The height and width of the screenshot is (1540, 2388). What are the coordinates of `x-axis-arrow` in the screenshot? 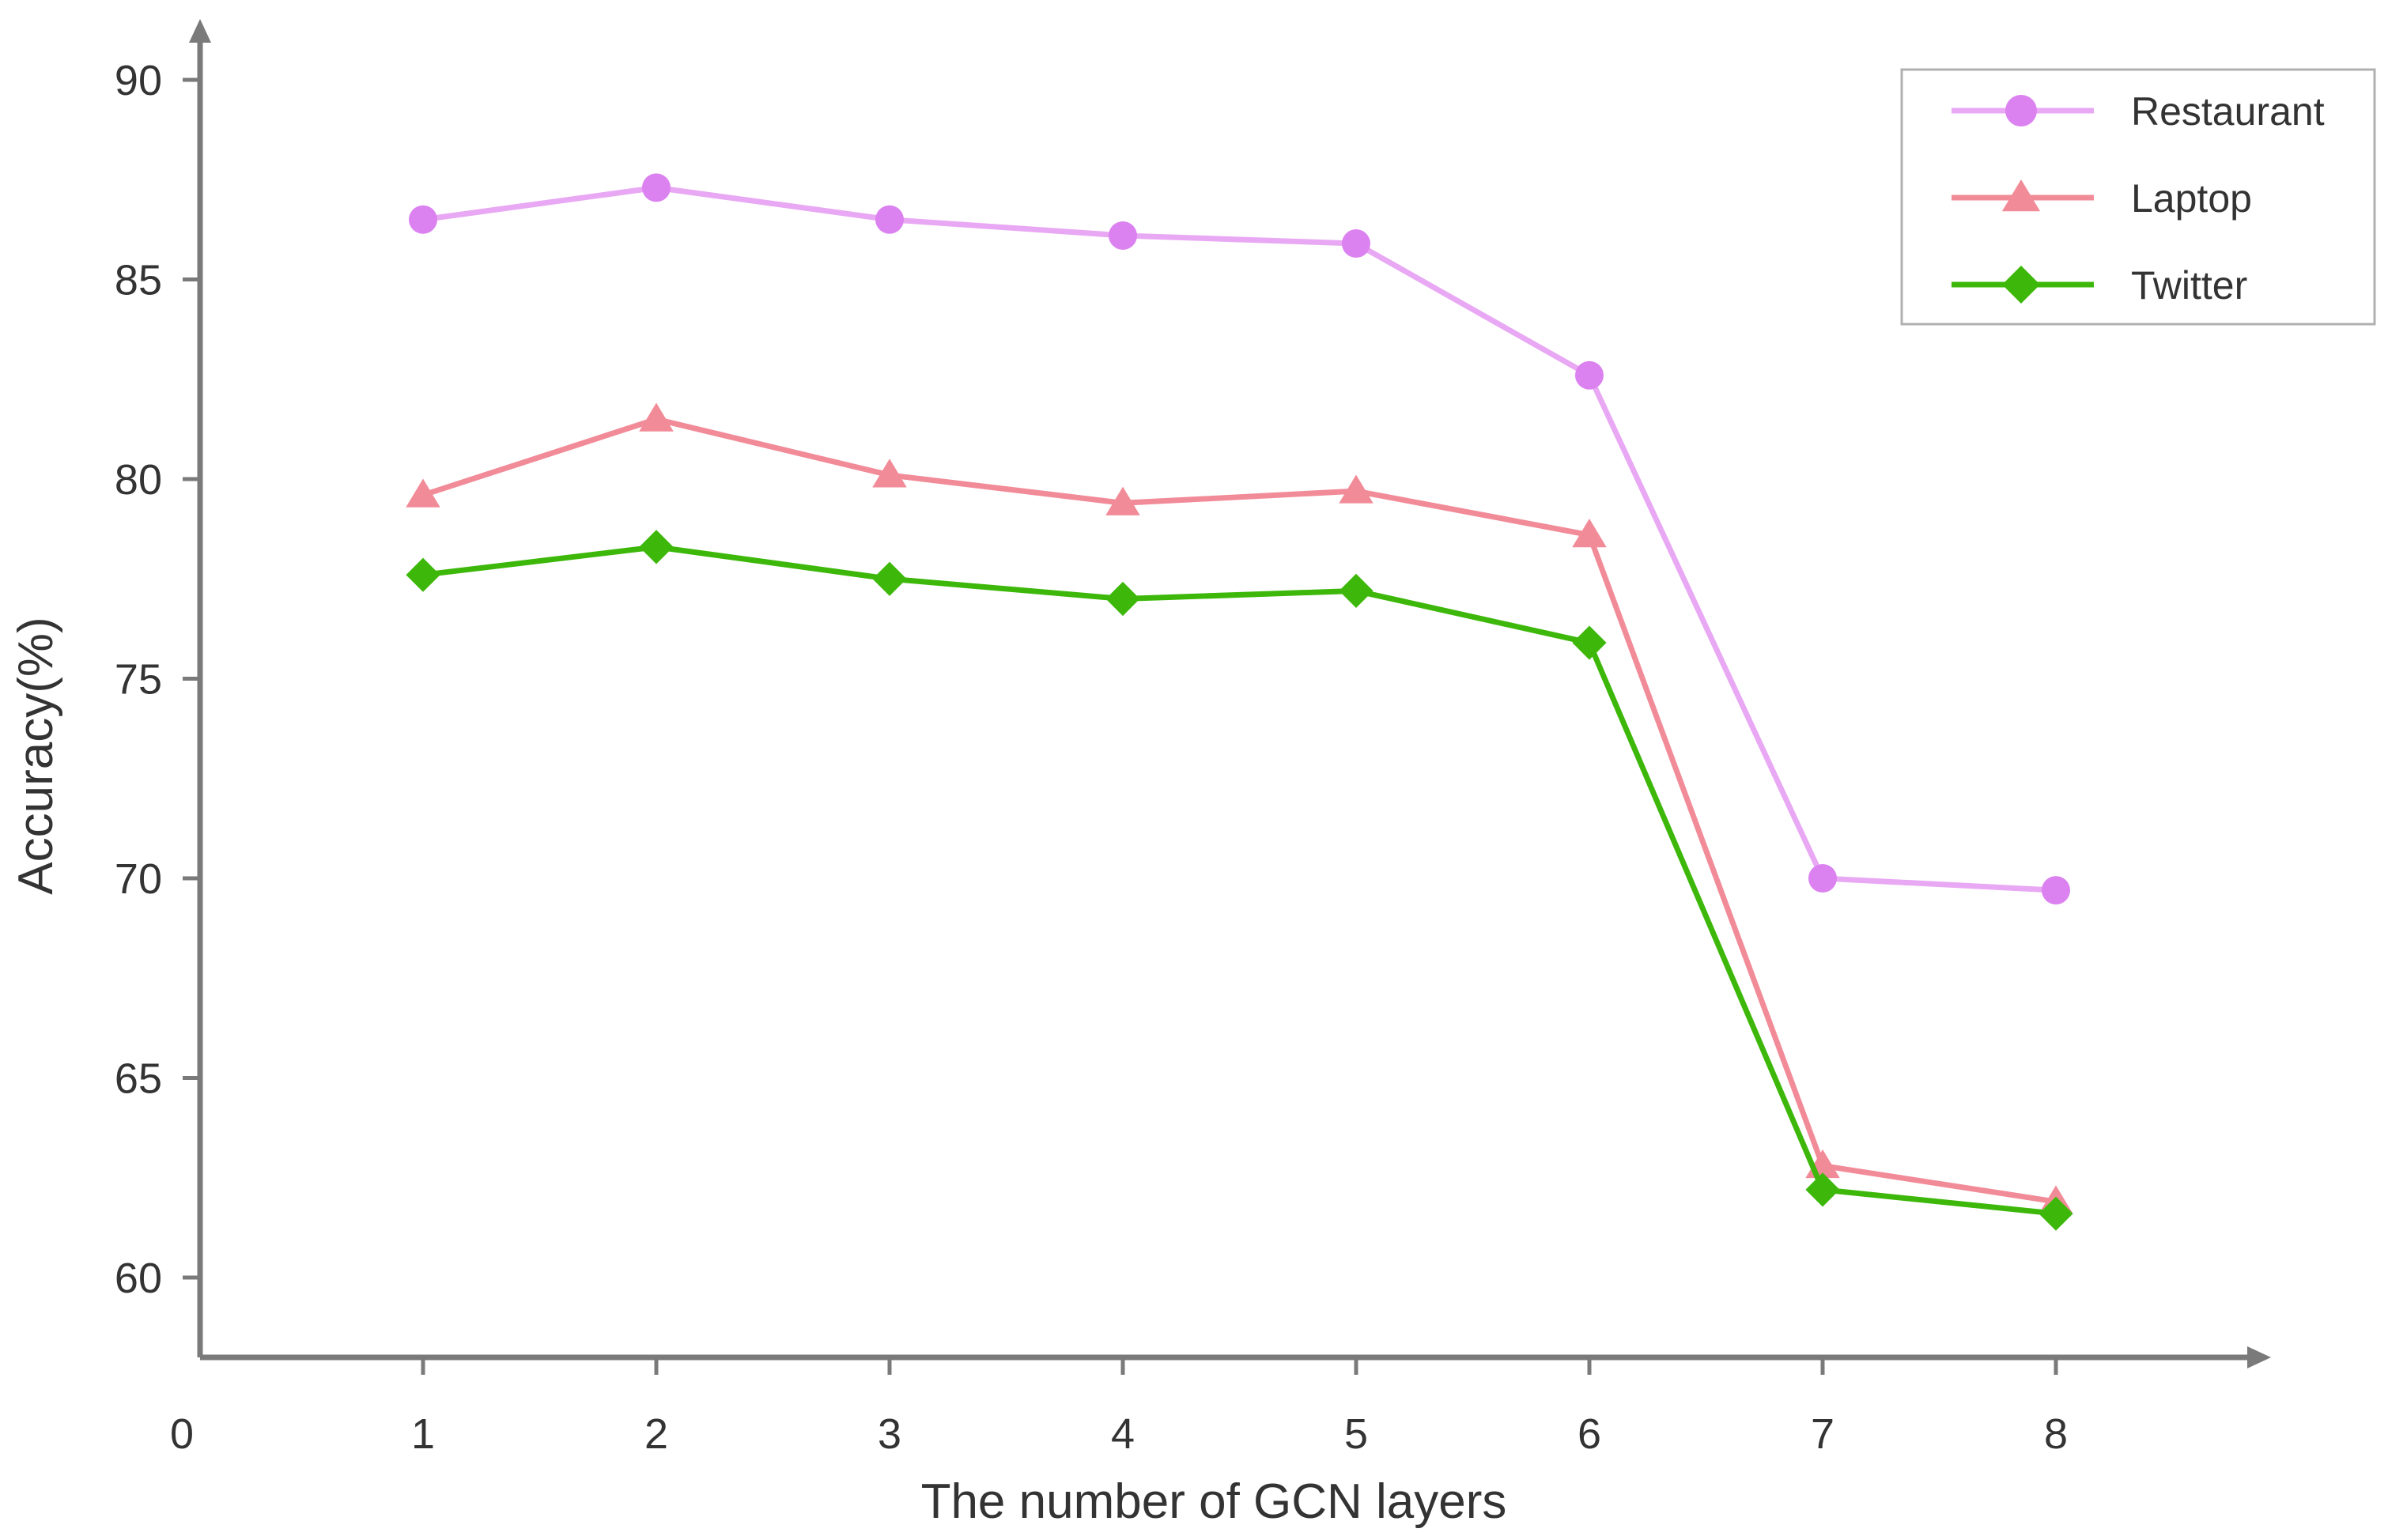 It's located at (2259, 1357).